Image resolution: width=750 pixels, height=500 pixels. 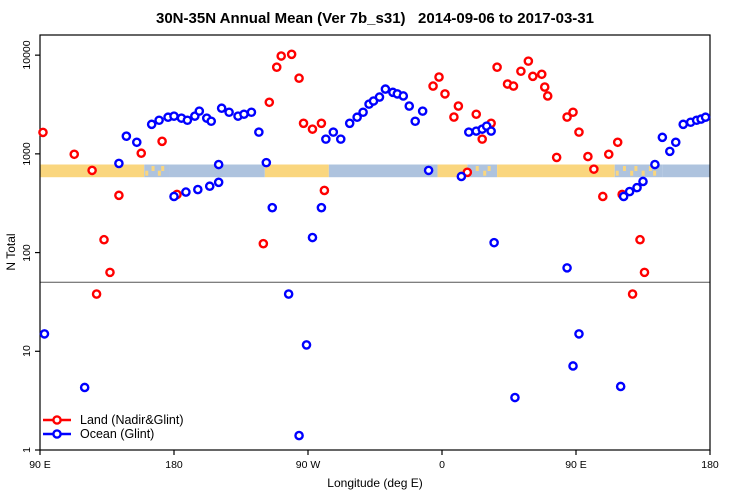 I want to click on x-tick-label: 90 W, so click(x=308, y=465).